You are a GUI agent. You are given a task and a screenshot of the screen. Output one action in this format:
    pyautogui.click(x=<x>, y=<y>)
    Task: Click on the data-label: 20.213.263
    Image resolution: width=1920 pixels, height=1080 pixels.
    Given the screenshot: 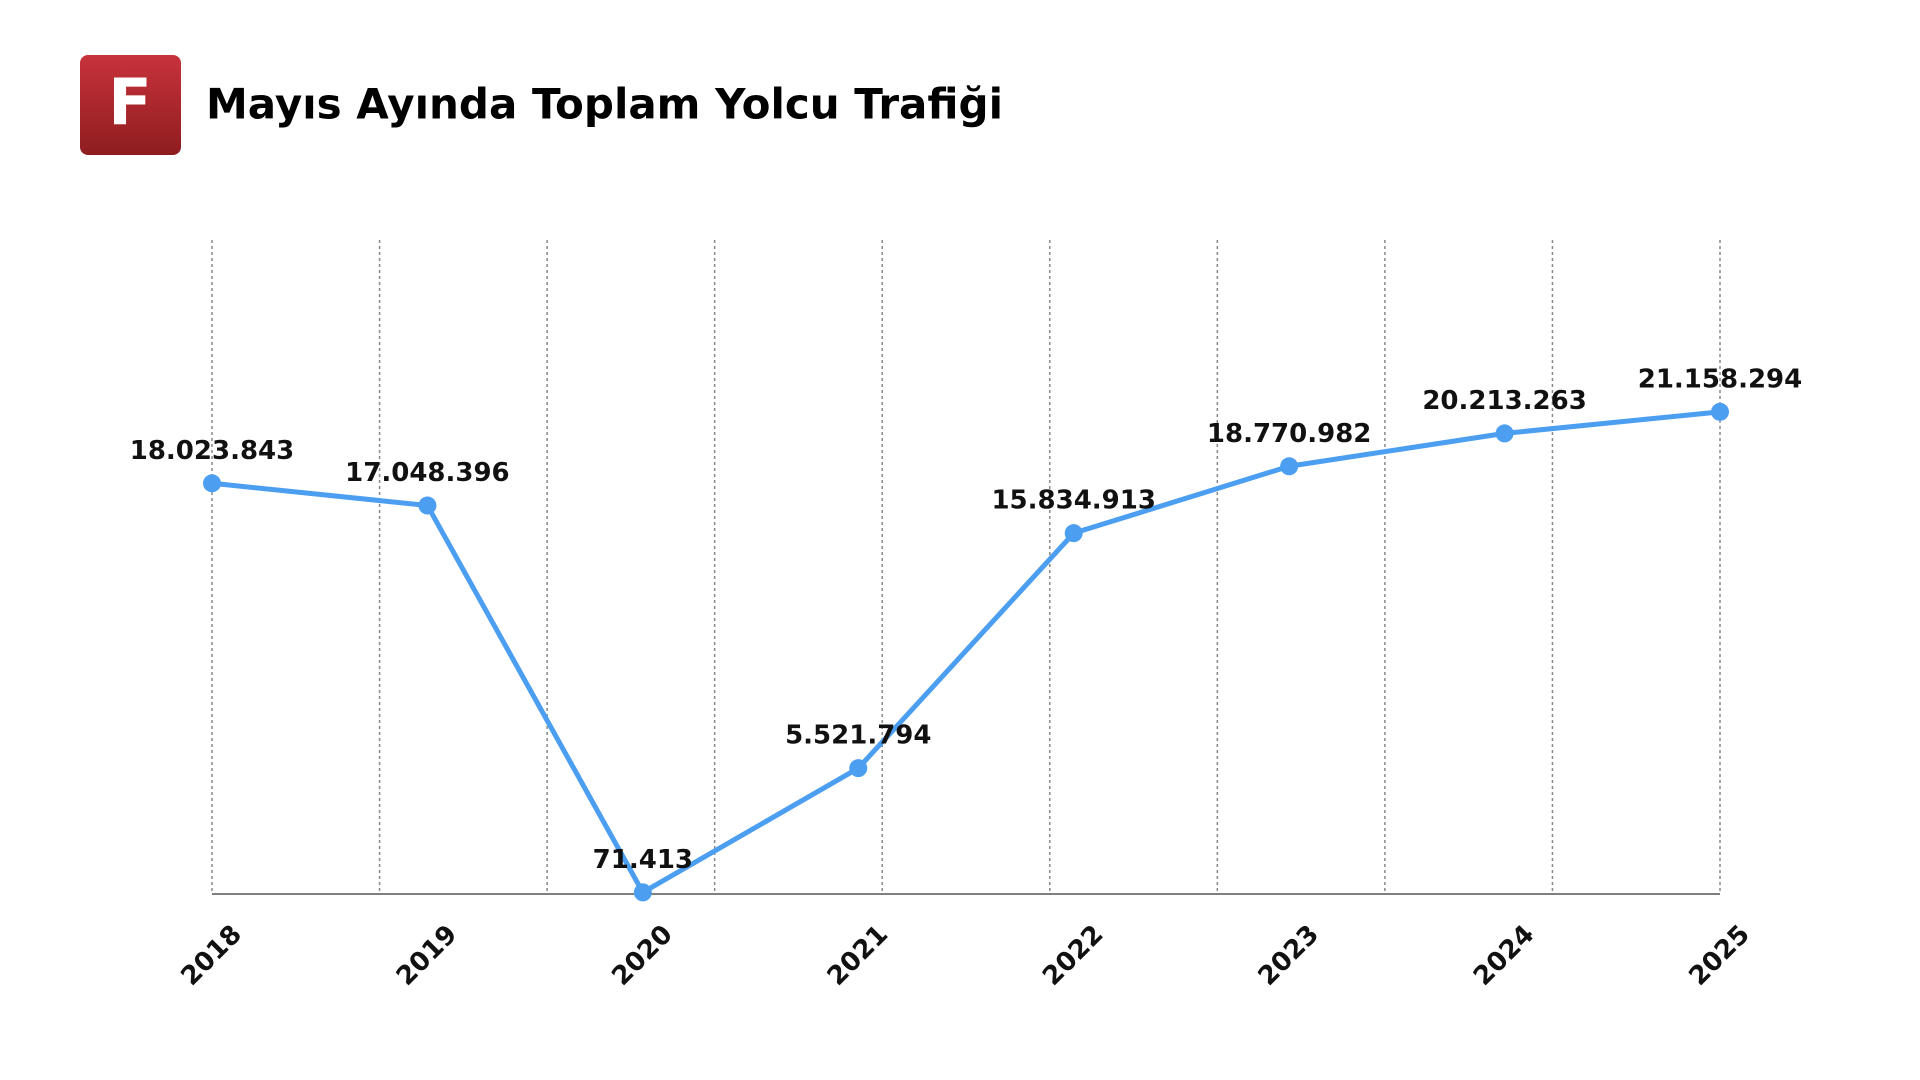 What is the action you would take?
    pyautogui.click(x=1504, y=401)
    